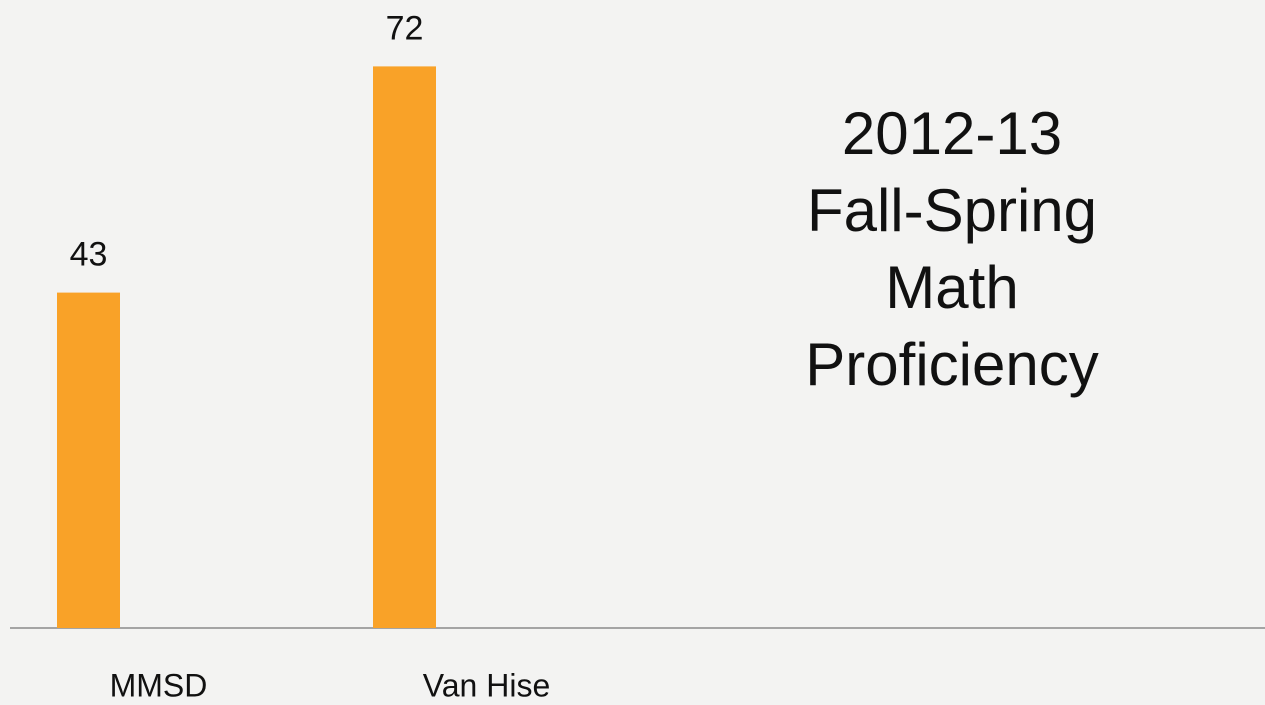 Image resolution: width=1265 pixels, height=705 pixels. I want to click on x-tick-label: Van Hise, so click(486, 685).